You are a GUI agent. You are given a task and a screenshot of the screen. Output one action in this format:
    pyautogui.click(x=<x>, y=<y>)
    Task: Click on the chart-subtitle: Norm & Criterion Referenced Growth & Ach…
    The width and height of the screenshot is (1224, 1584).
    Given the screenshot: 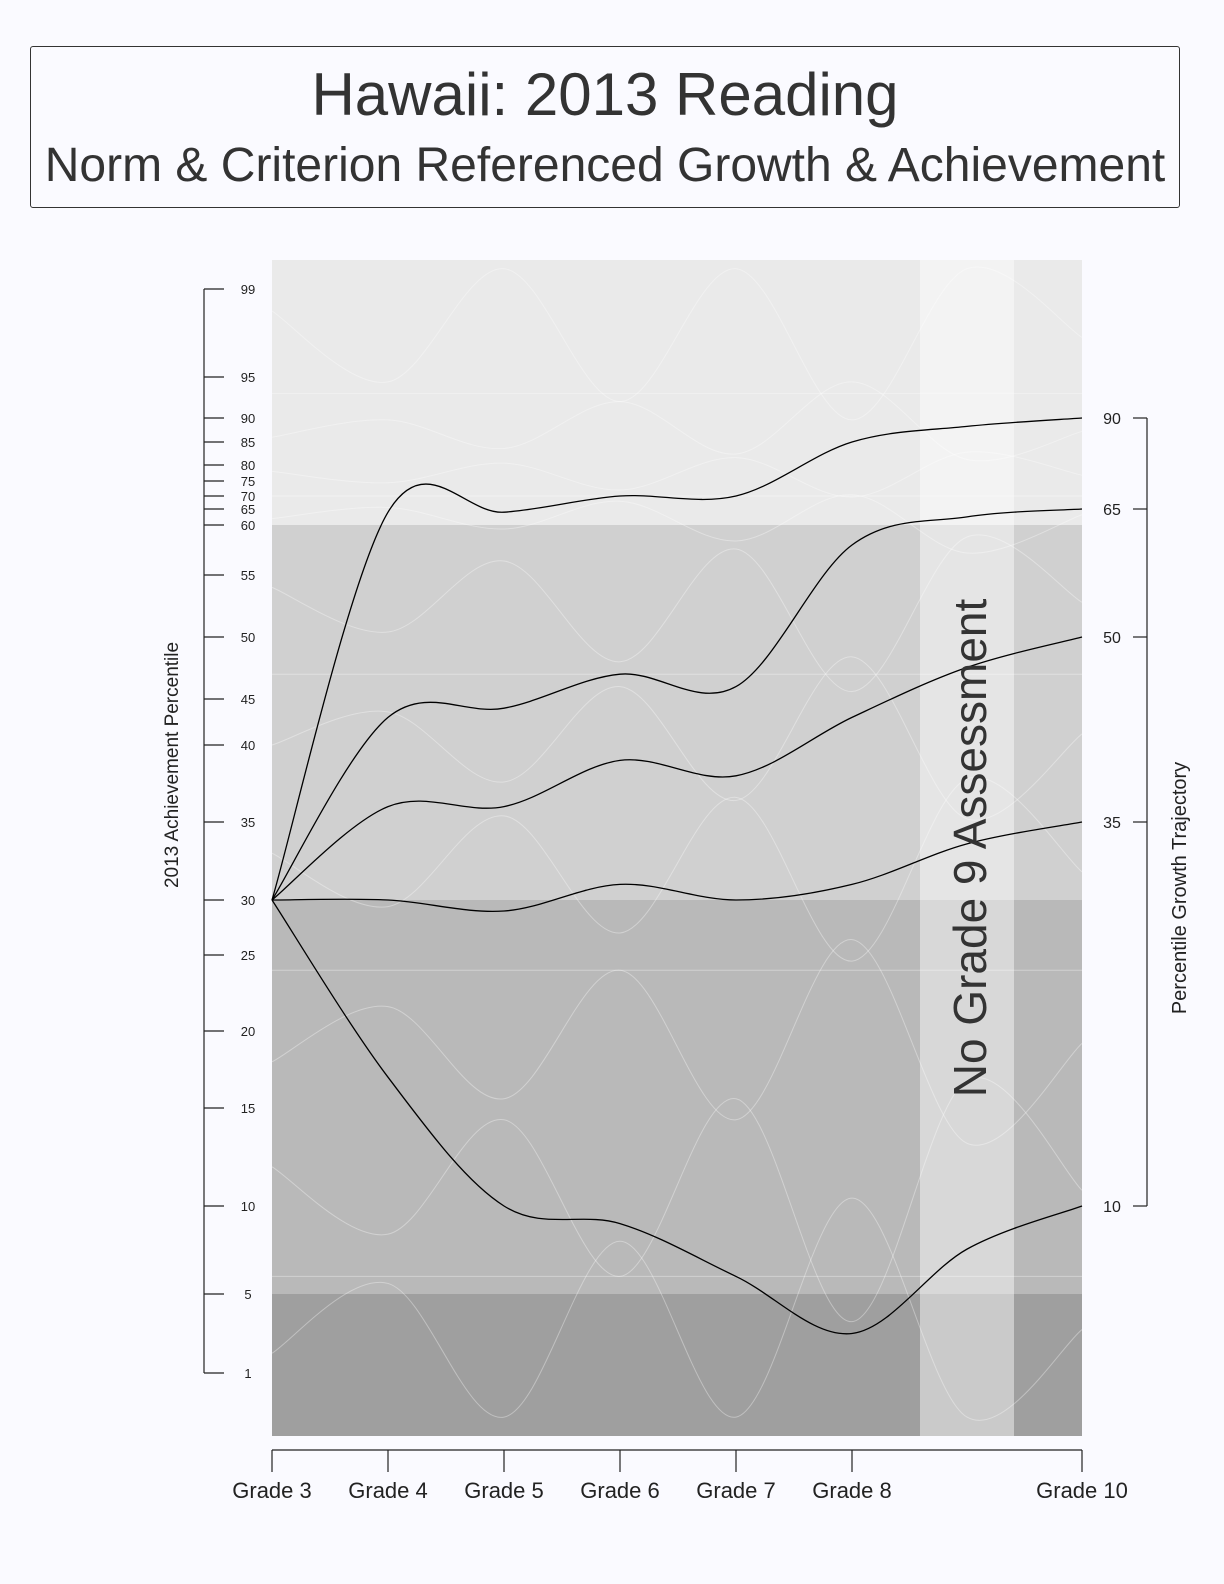 What is the action you would take?
    pyautogui.click(x=605, y=165)
    